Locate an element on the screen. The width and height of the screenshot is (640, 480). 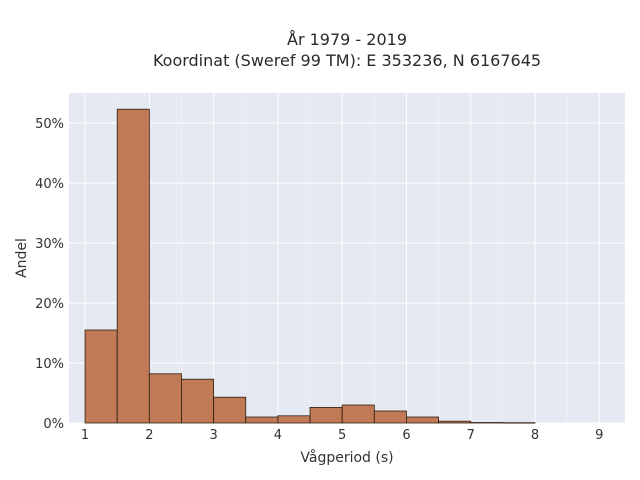
x-tick-label-4: 5 is located at coordinates (342, 435).